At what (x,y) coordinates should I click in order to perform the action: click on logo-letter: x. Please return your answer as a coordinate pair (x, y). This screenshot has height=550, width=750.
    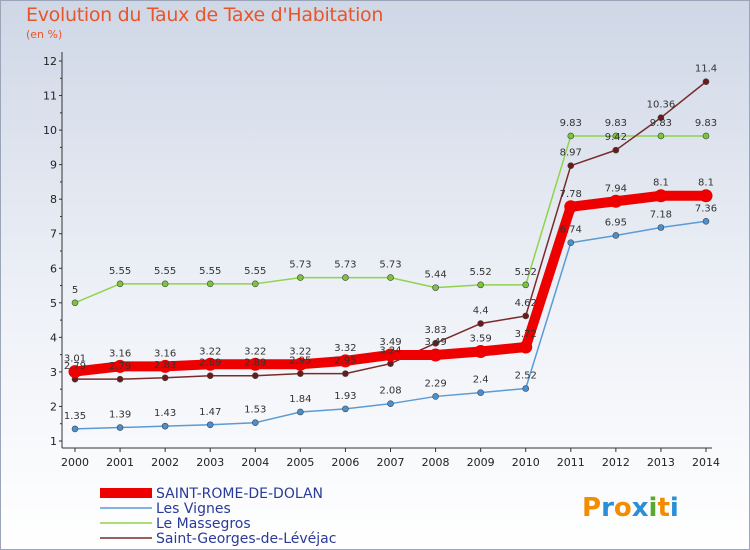
    Looking at the image, I should click on (640, 508).